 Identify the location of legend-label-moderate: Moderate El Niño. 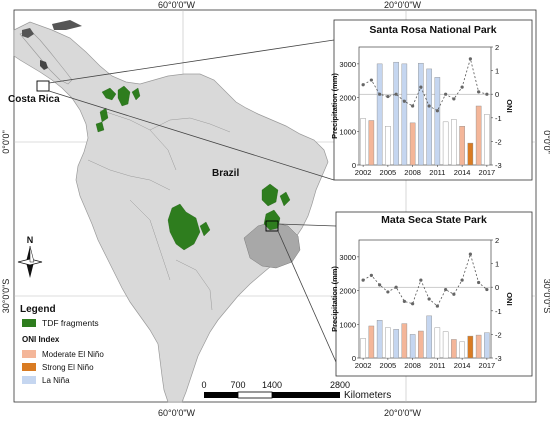
(73, 354).